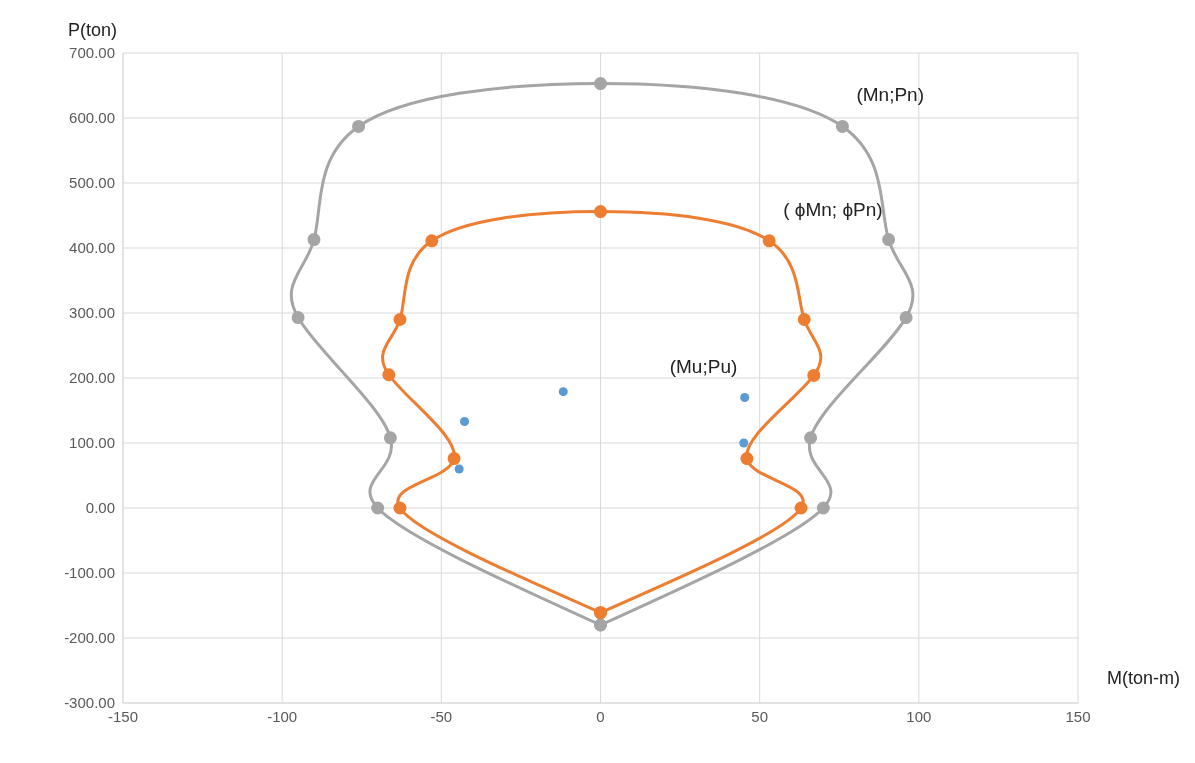  What do you see at coordinates (100, 508) in the screenshot?
I see `y-tick-label: 0.00` at bounding box center [100, 508].